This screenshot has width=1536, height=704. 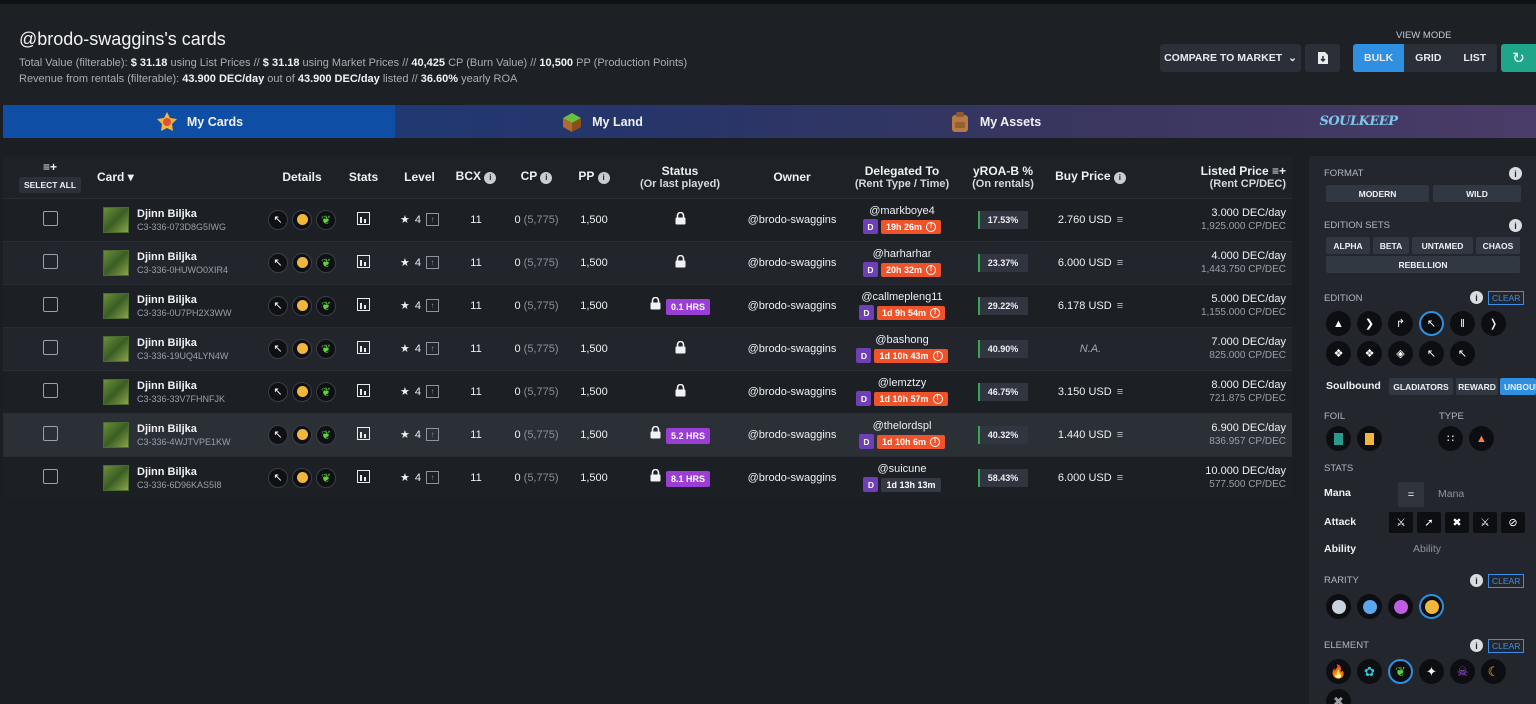 I want to click on format-modern-chip: MODERN, so click(x=1377, y=193).